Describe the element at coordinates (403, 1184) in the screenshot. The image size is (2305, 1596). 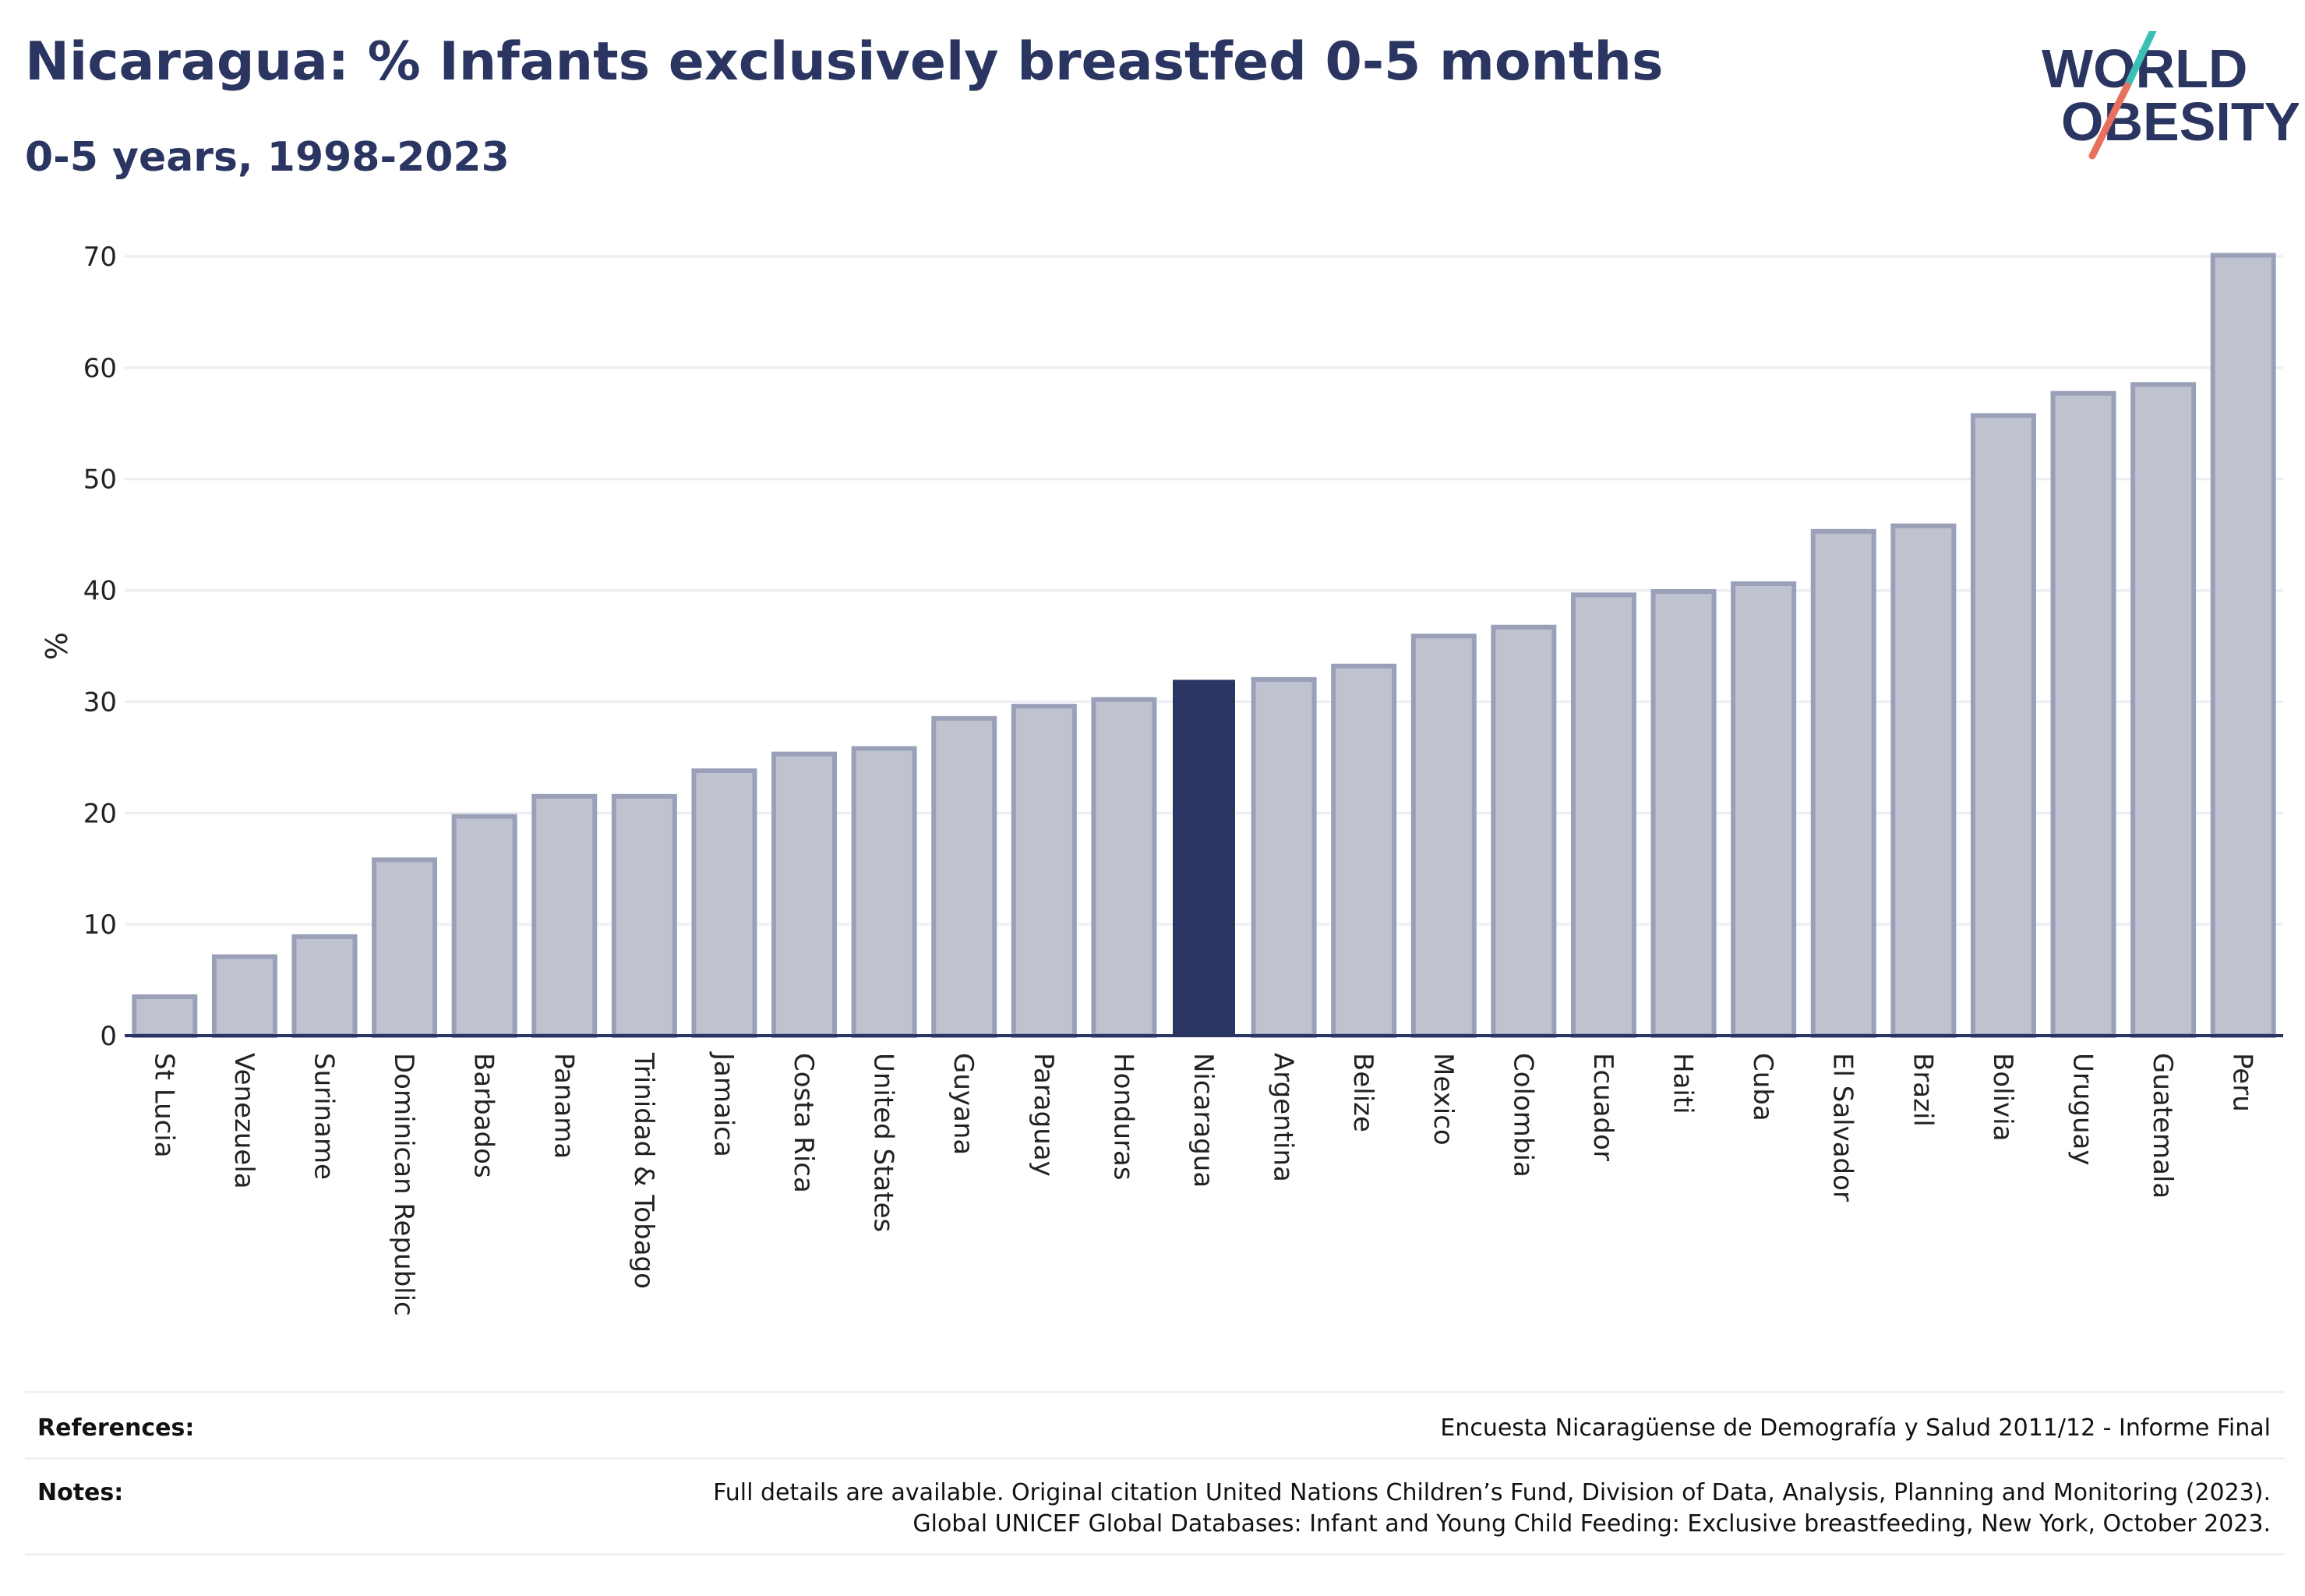
I see `x-tick-label: Dominican Republic` at that location.